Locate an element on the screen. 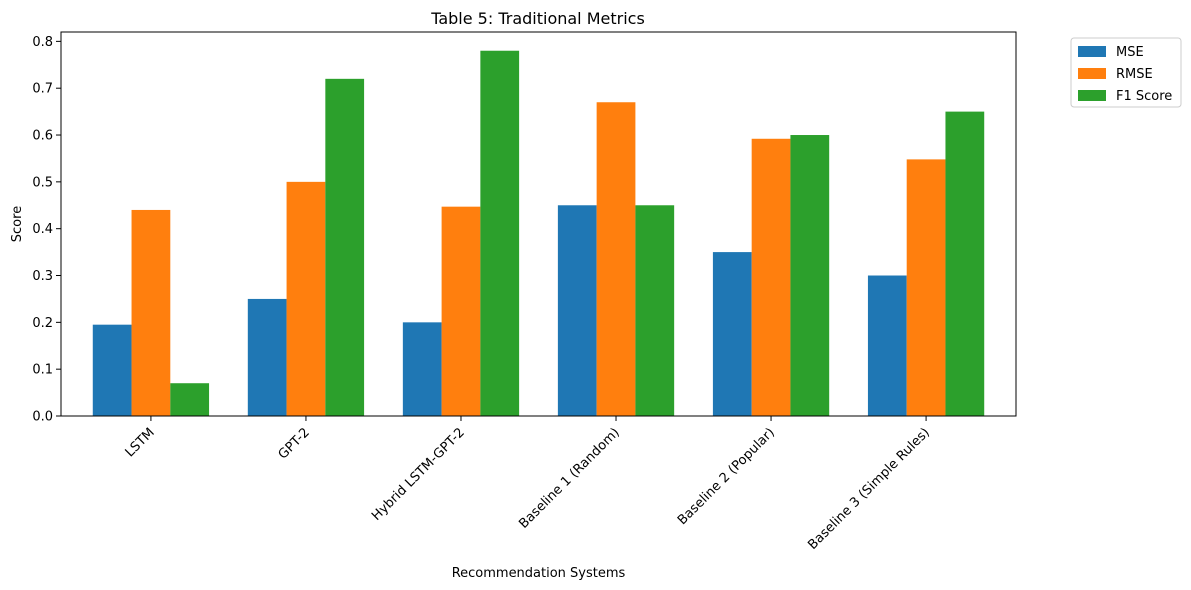 Image resolution: width=1191 pixels, height=590 pixels. x-tick-label: Baseline 2 (Popular) is located at coordinates (726, 476).